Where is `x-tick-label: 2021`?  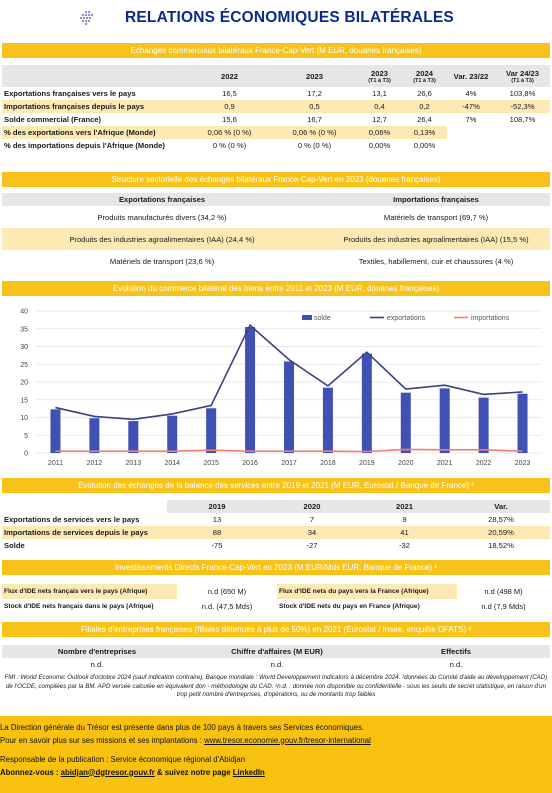
x-tick-label: 2021 is located at coordinates (445, 463).